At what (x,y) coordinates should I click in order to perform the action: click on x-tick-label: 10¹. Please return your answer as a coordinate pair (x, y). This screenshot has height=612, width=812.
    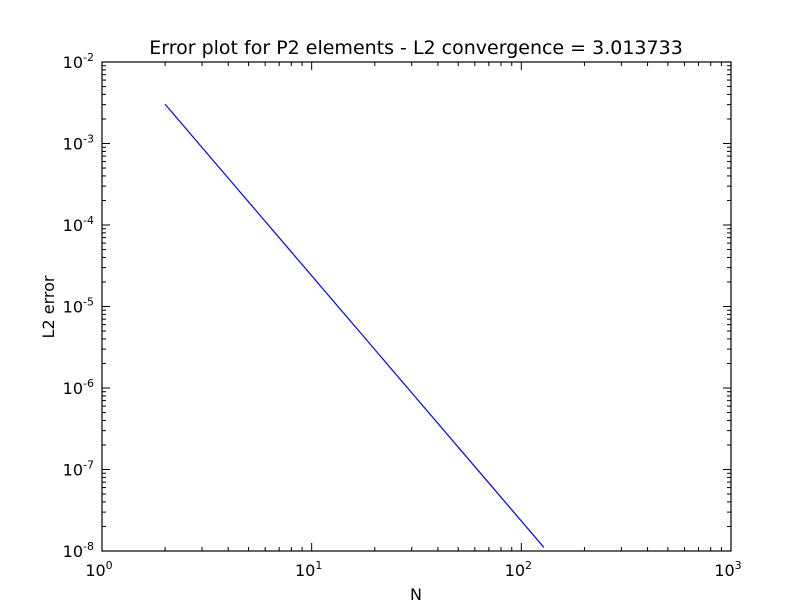
    Looking at the image, I should click on (308, 569).